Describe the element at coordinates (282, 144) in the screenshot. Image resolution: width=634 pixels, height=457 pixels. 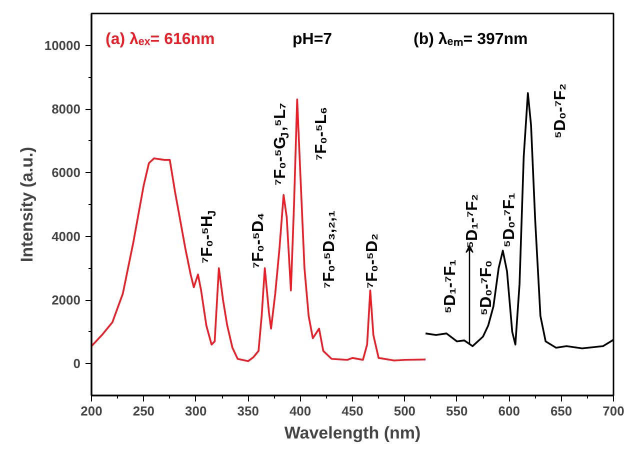
I see `annotation: ⁷F₀-⁵GJ,⁵L₇` at that location.